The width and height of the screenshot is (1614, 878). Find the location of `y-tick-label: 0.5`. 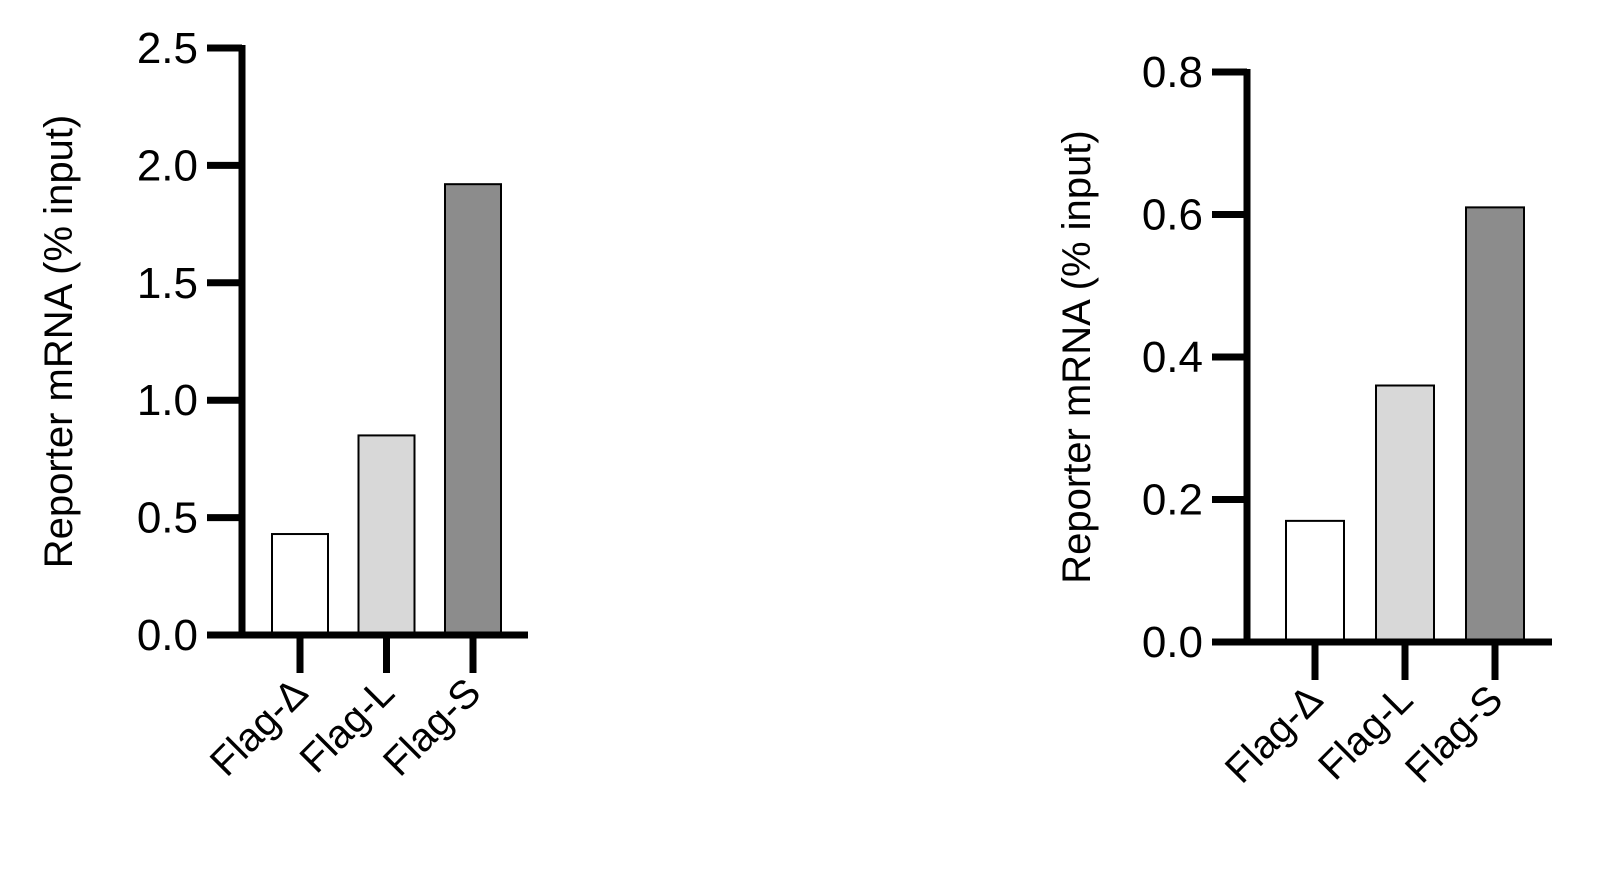

y-tick-label: 0.5 is located at coordinates (167, 518).